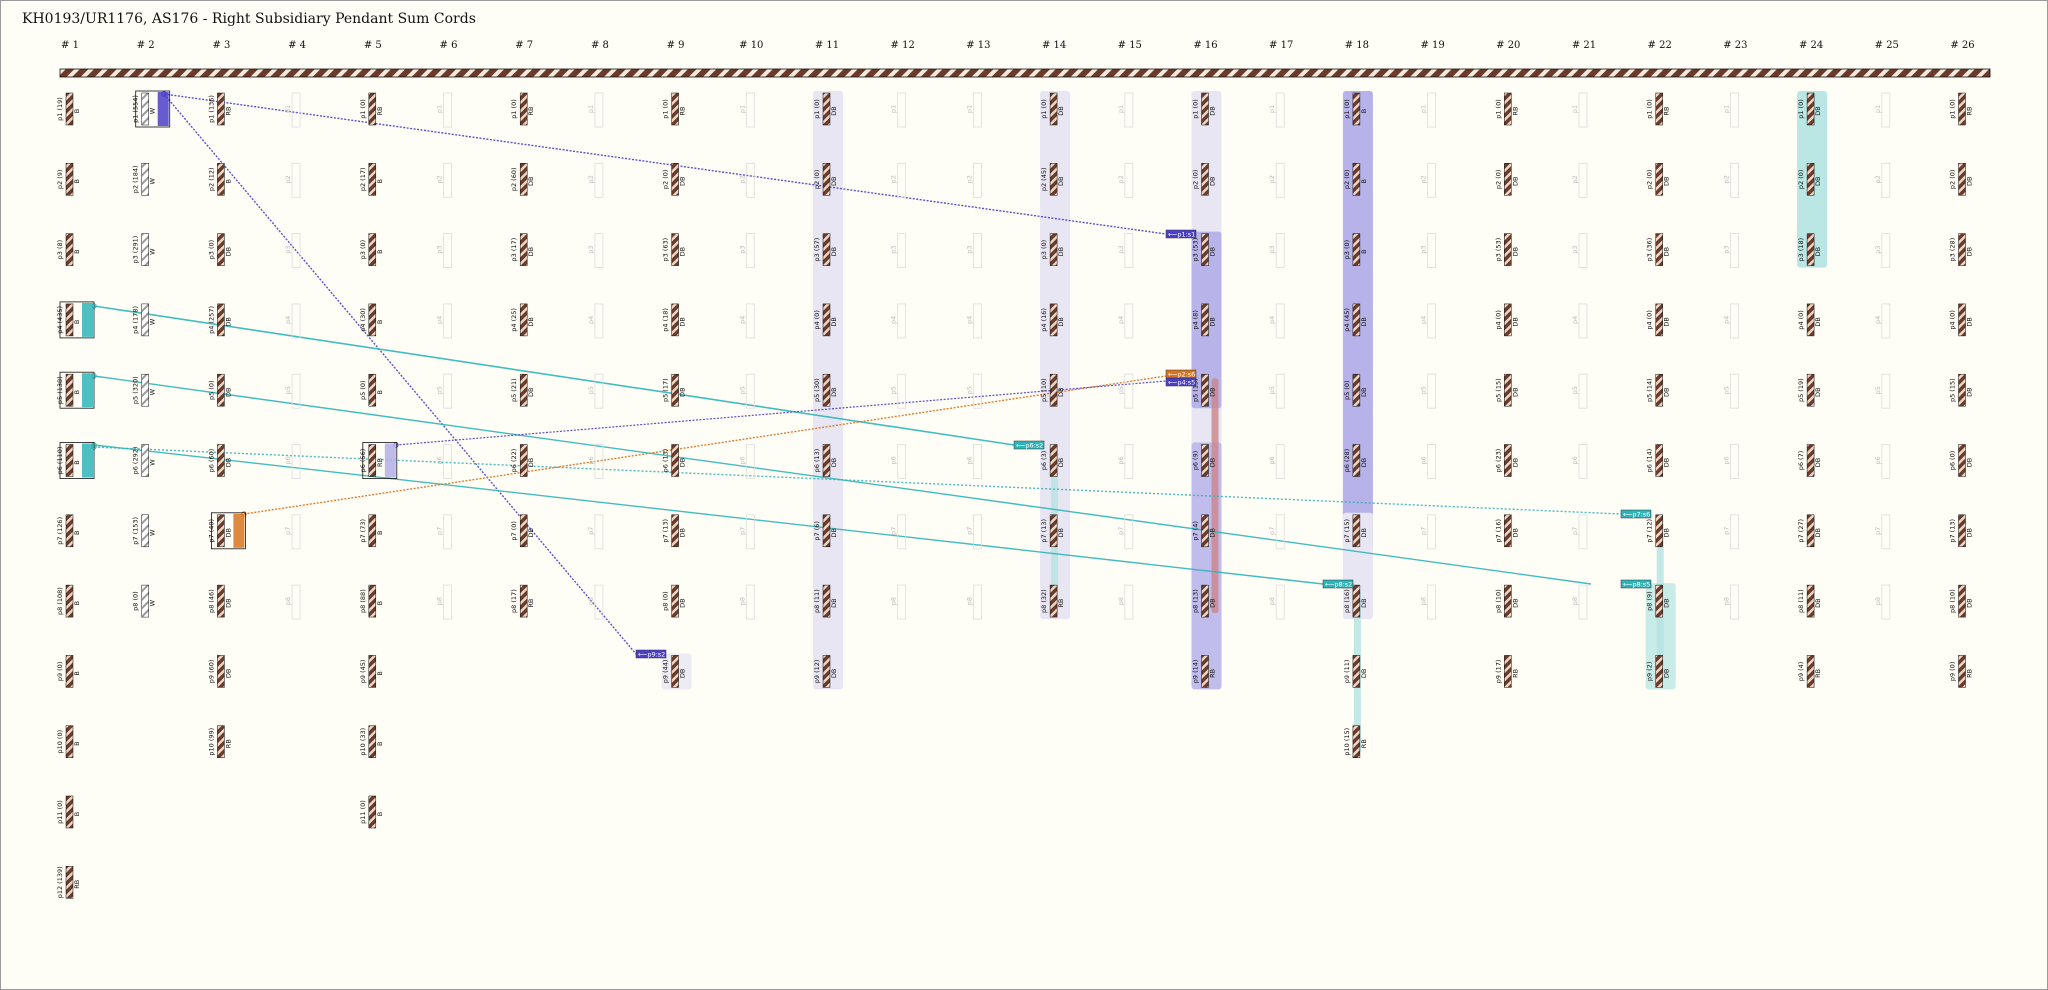 This screenshot has width=2048, height=990. I want to click on sum-arrow-tag: ⟵p1:s1, so click(1181, 234).